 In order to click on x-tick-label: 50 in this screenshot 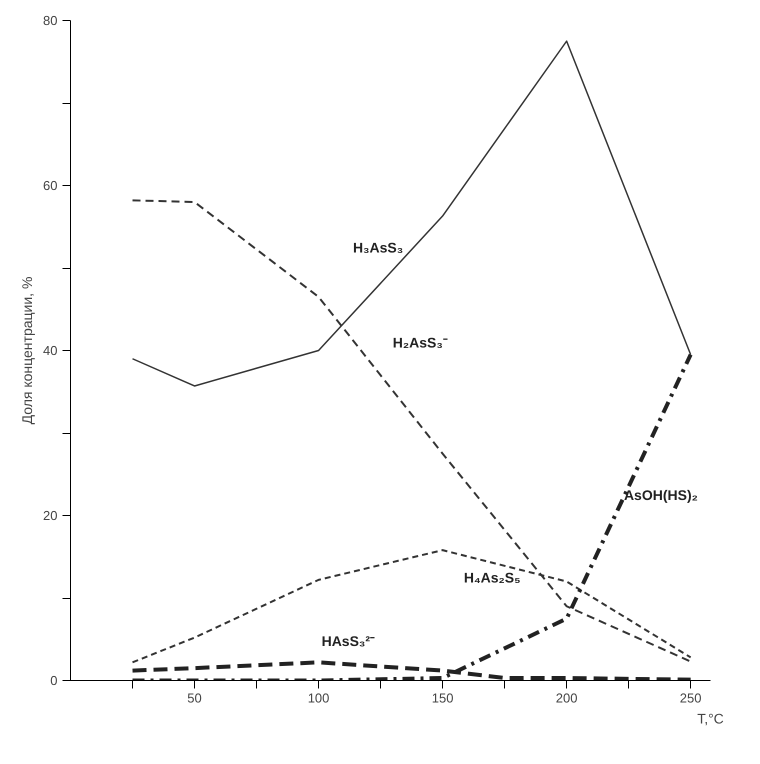, I will do `click(194, 698)`.